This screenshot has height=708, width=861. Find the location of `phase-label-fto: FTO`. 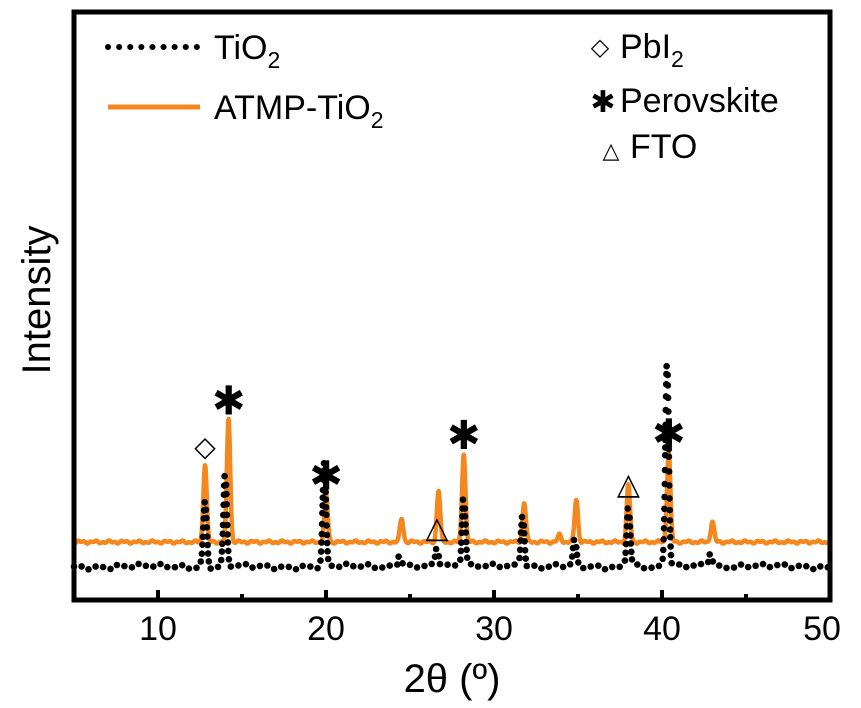

phase-label-fto: FTO is located at coordinates (663, 147).